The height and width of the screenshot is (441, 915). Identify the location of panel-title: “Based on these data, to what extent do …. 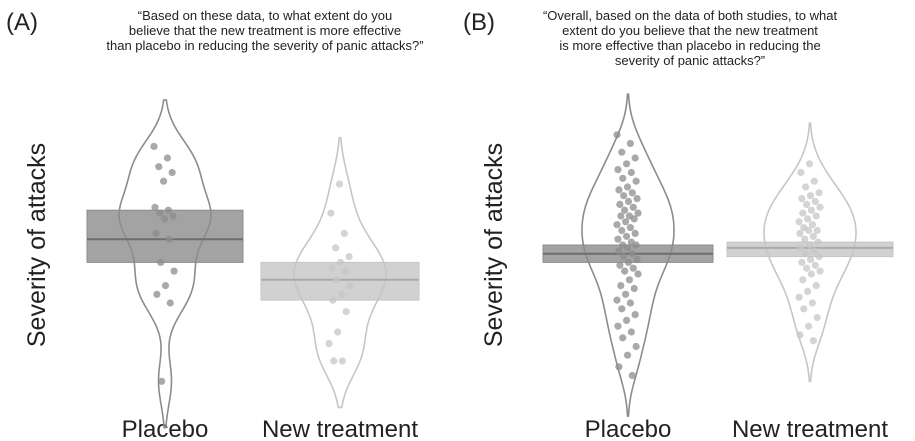
(265, 15).